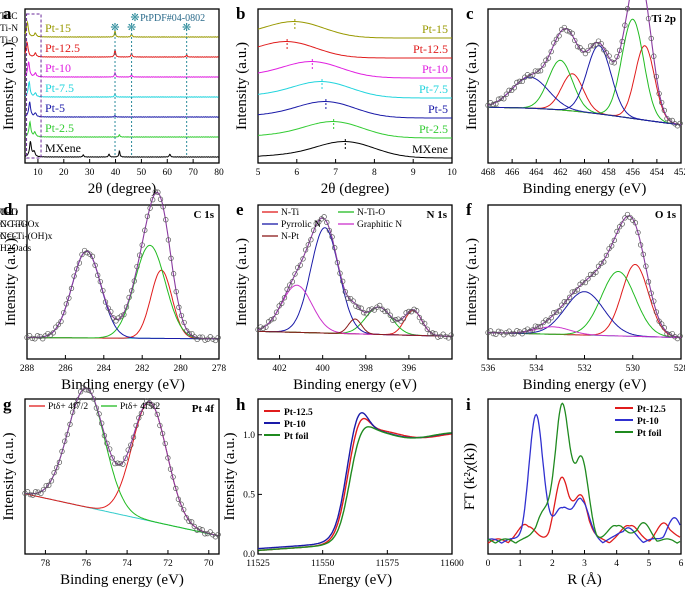  Describe the element at coordinates (649, 434) in the screenshot. I see `legend-label: Pt foil` at that location.